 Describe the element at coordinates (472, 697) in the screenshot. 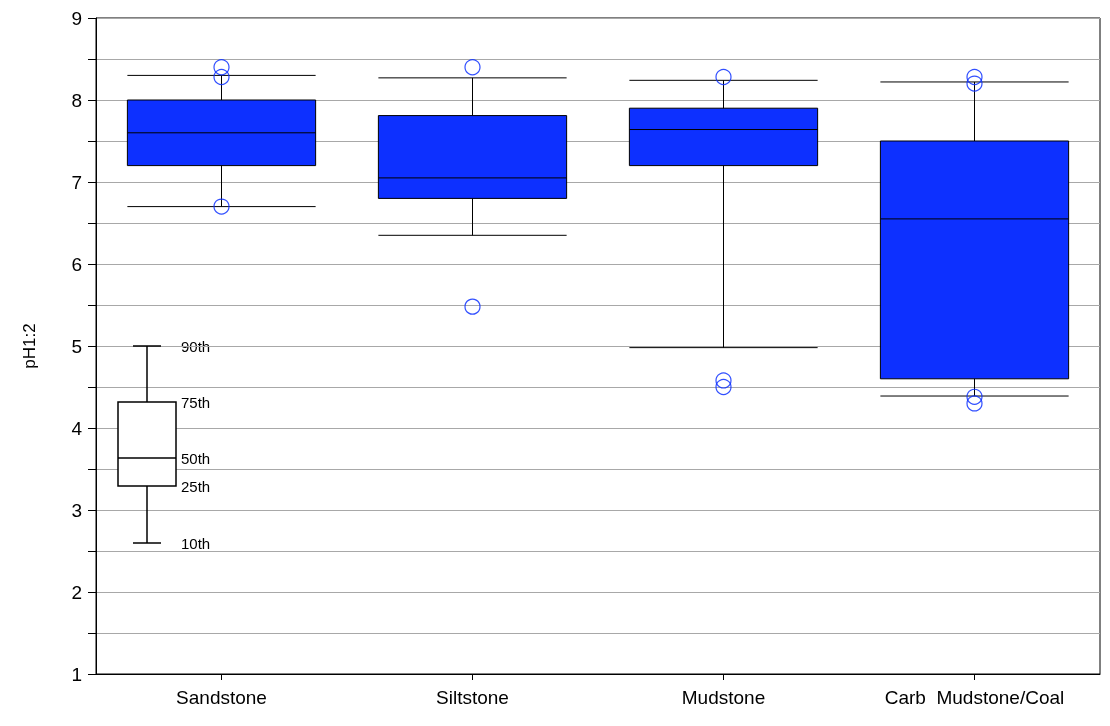

I see `x-tick-label: Siltstone` at that location.